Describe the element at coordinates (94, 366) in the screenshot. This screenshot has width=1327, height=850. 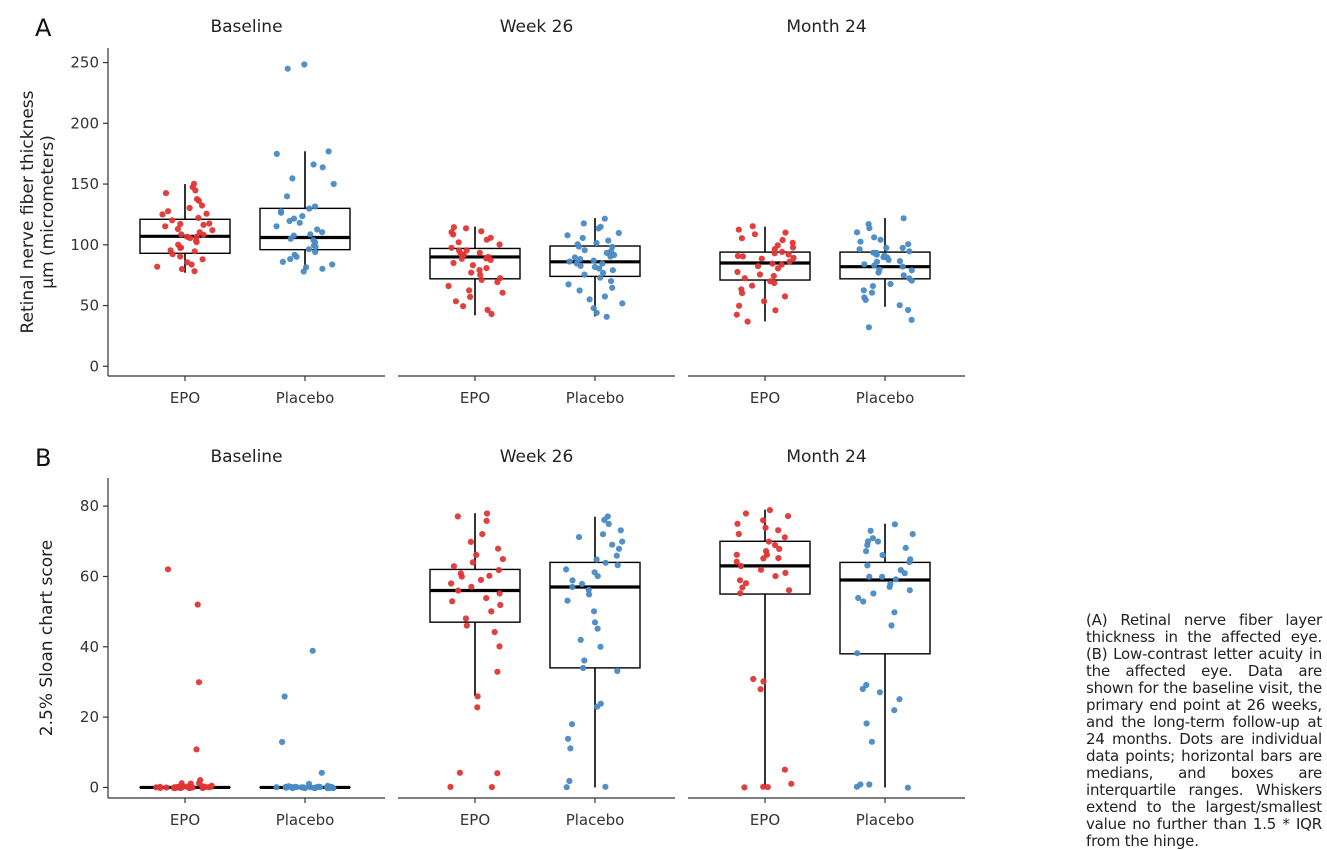
I see `panel-a-y-tick-label: 0` at that location.